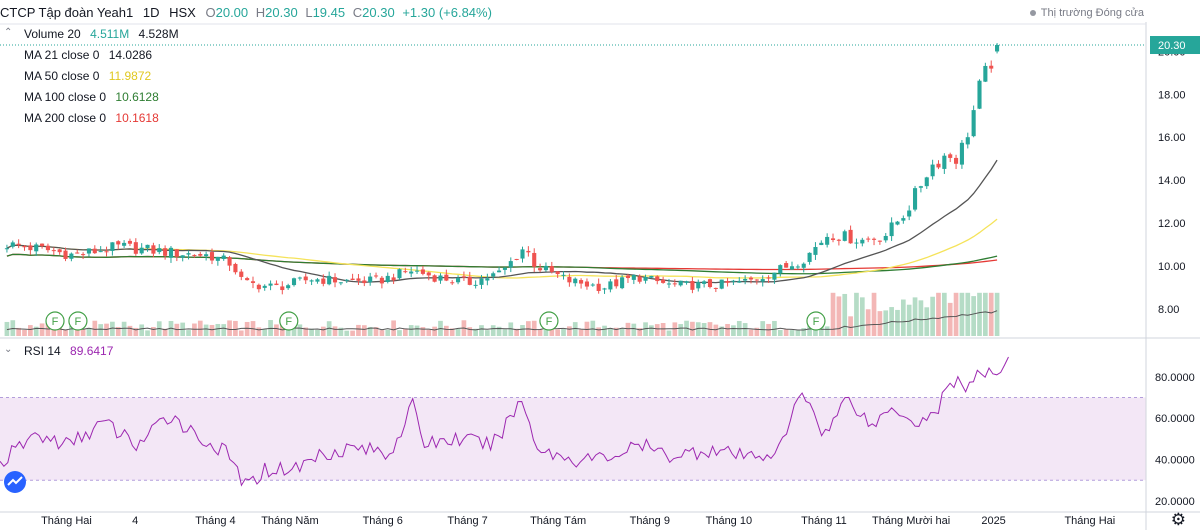  What do you see at coordinates (91, 97) in the screenshot?
I see `legend-ma100: MA 100 close 0 10.6128` at bounding box center [91, 97].